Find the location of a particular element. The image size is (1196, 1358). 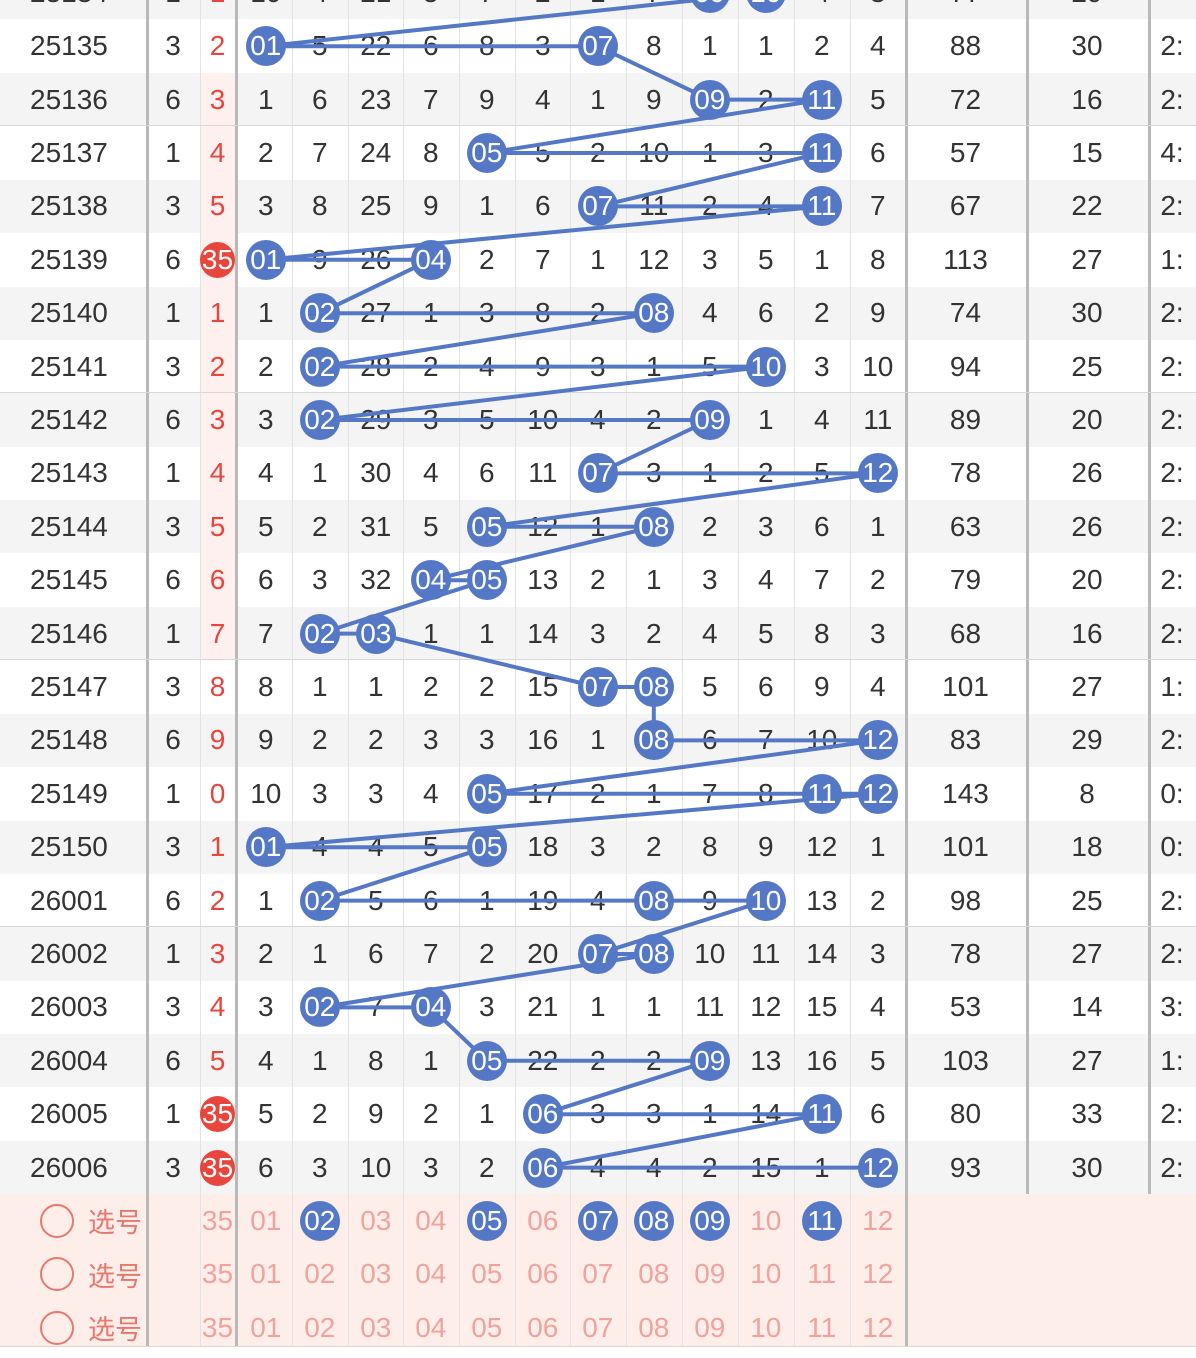

selected-ball: 02 is located at coordinates (319, 1220).